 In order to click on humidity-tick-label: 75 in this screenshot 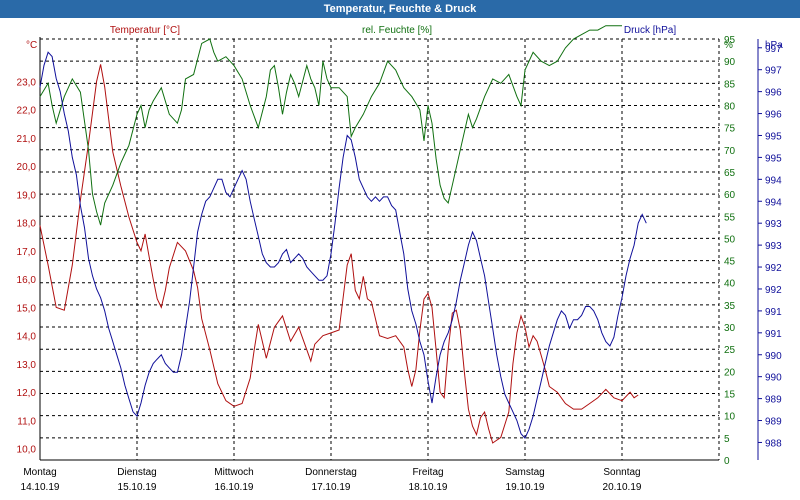, I will do `click(730, 129)`.